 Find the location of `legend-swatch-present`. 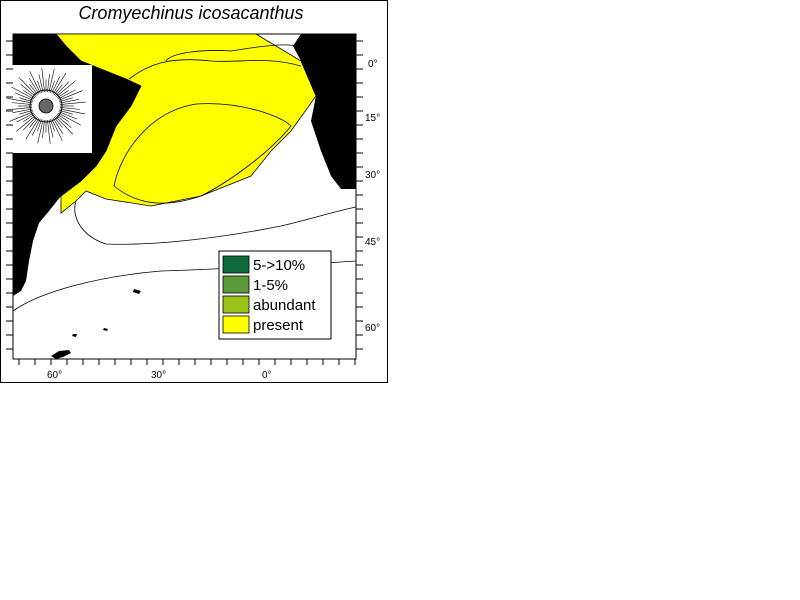

legend-swatch-present is located at coordinates (236, 324).